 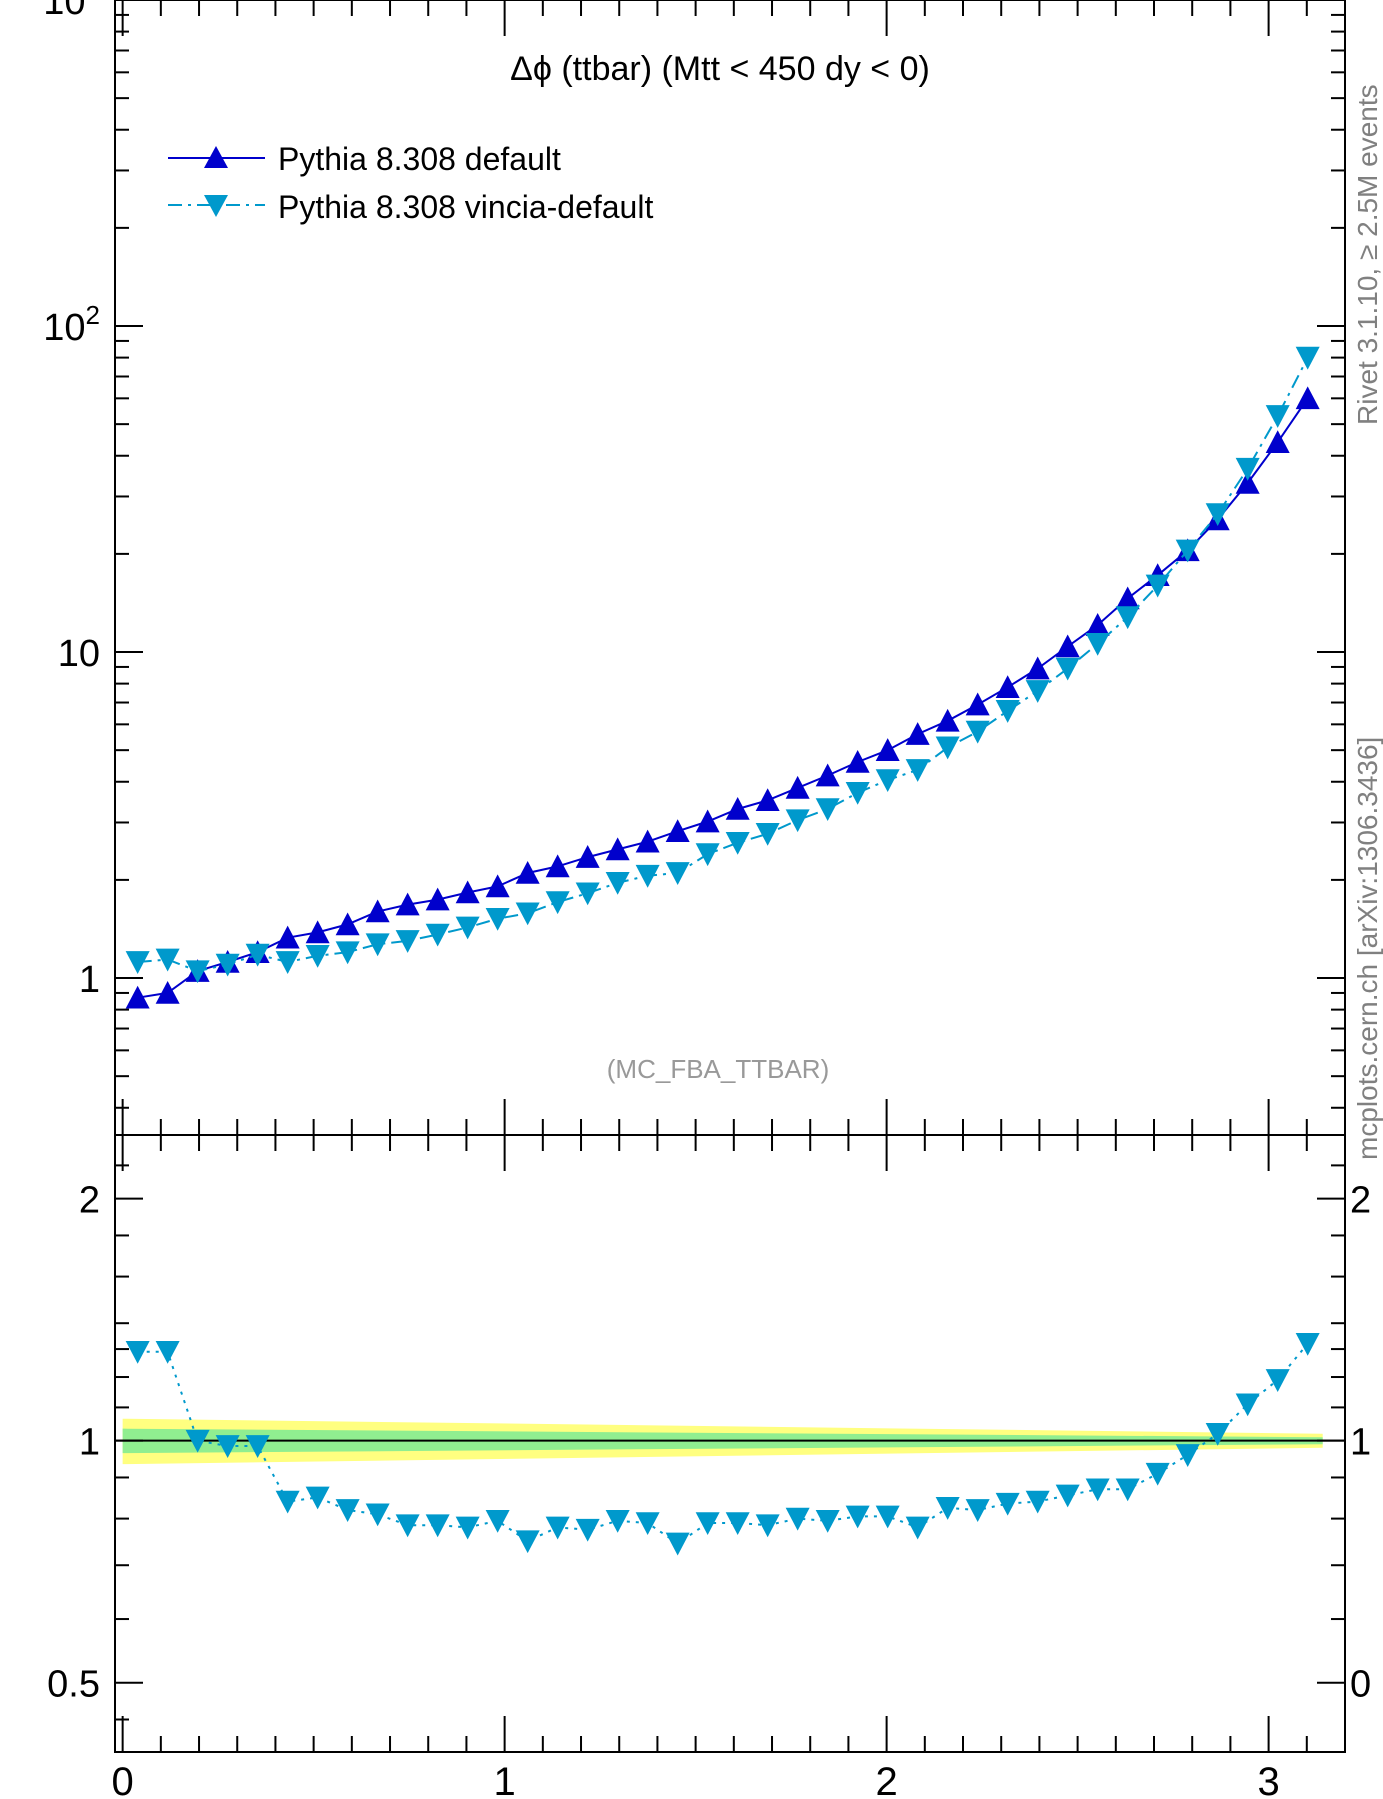 I want to click on analysis-label: (MC_FBA_TTBAR), so click(x=718, y=1069).